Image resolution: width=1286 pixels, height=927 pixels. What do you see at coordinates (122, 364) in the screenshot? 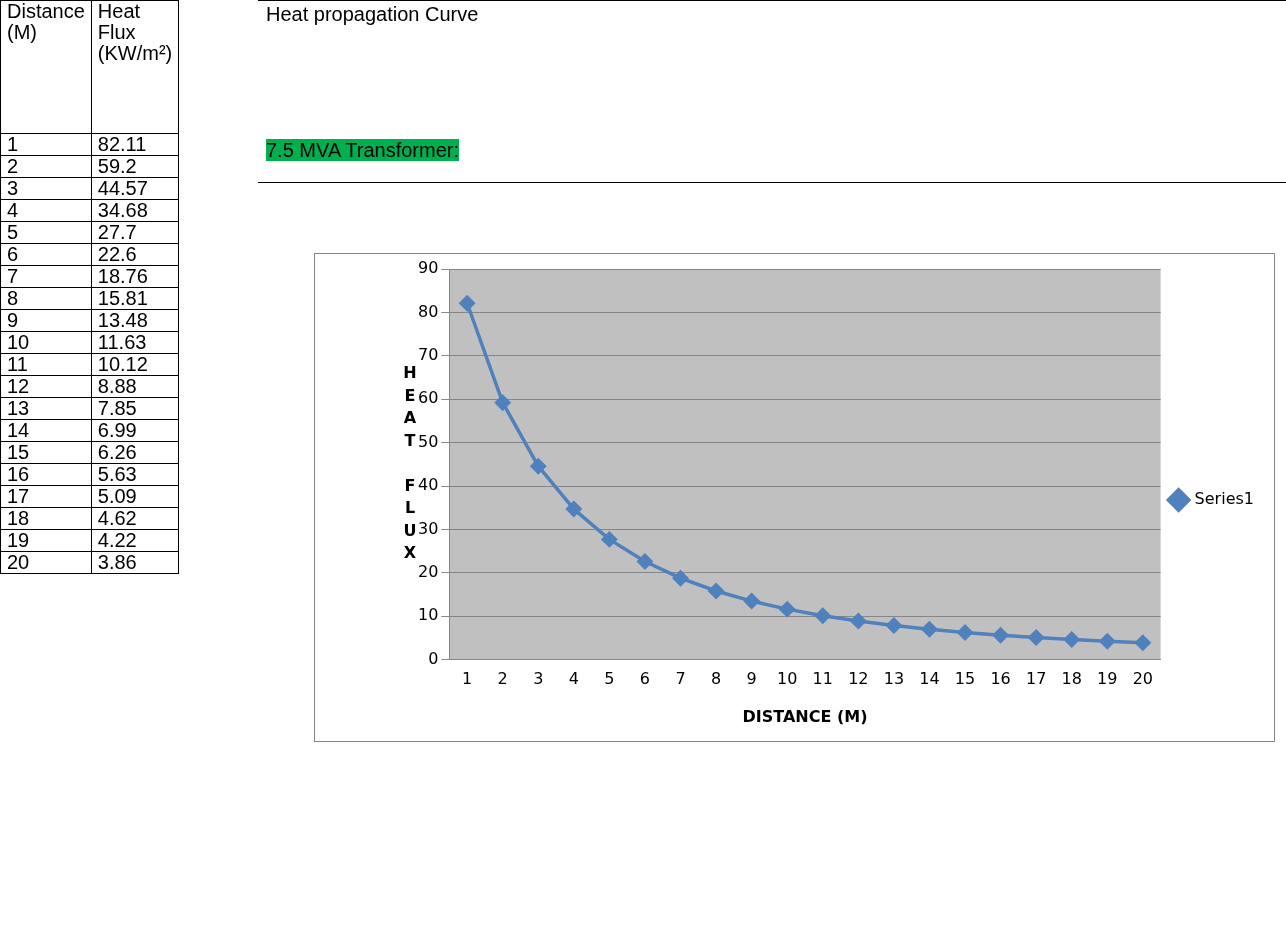
I see `text: 10.12` at bounding box center [122, 364].